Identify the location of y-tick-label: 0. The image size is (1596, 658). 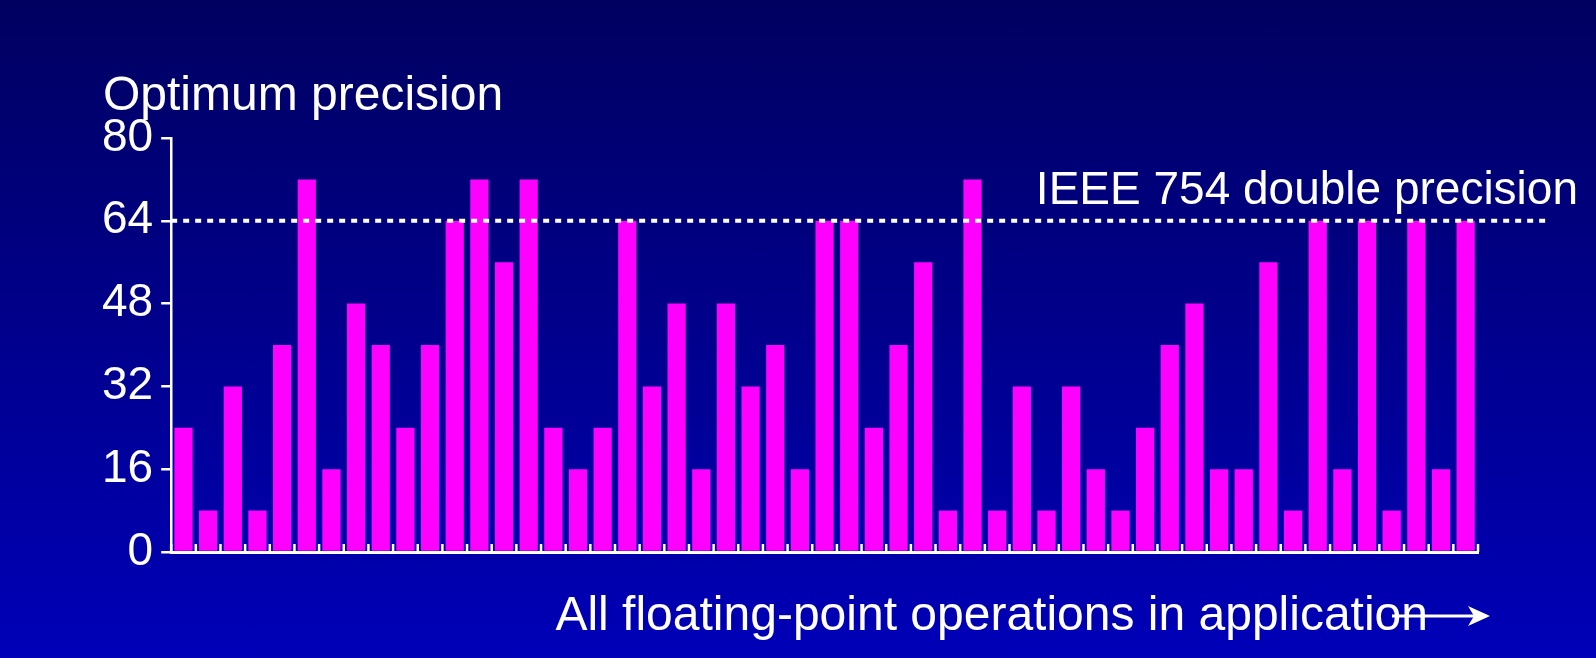
(140, 548).